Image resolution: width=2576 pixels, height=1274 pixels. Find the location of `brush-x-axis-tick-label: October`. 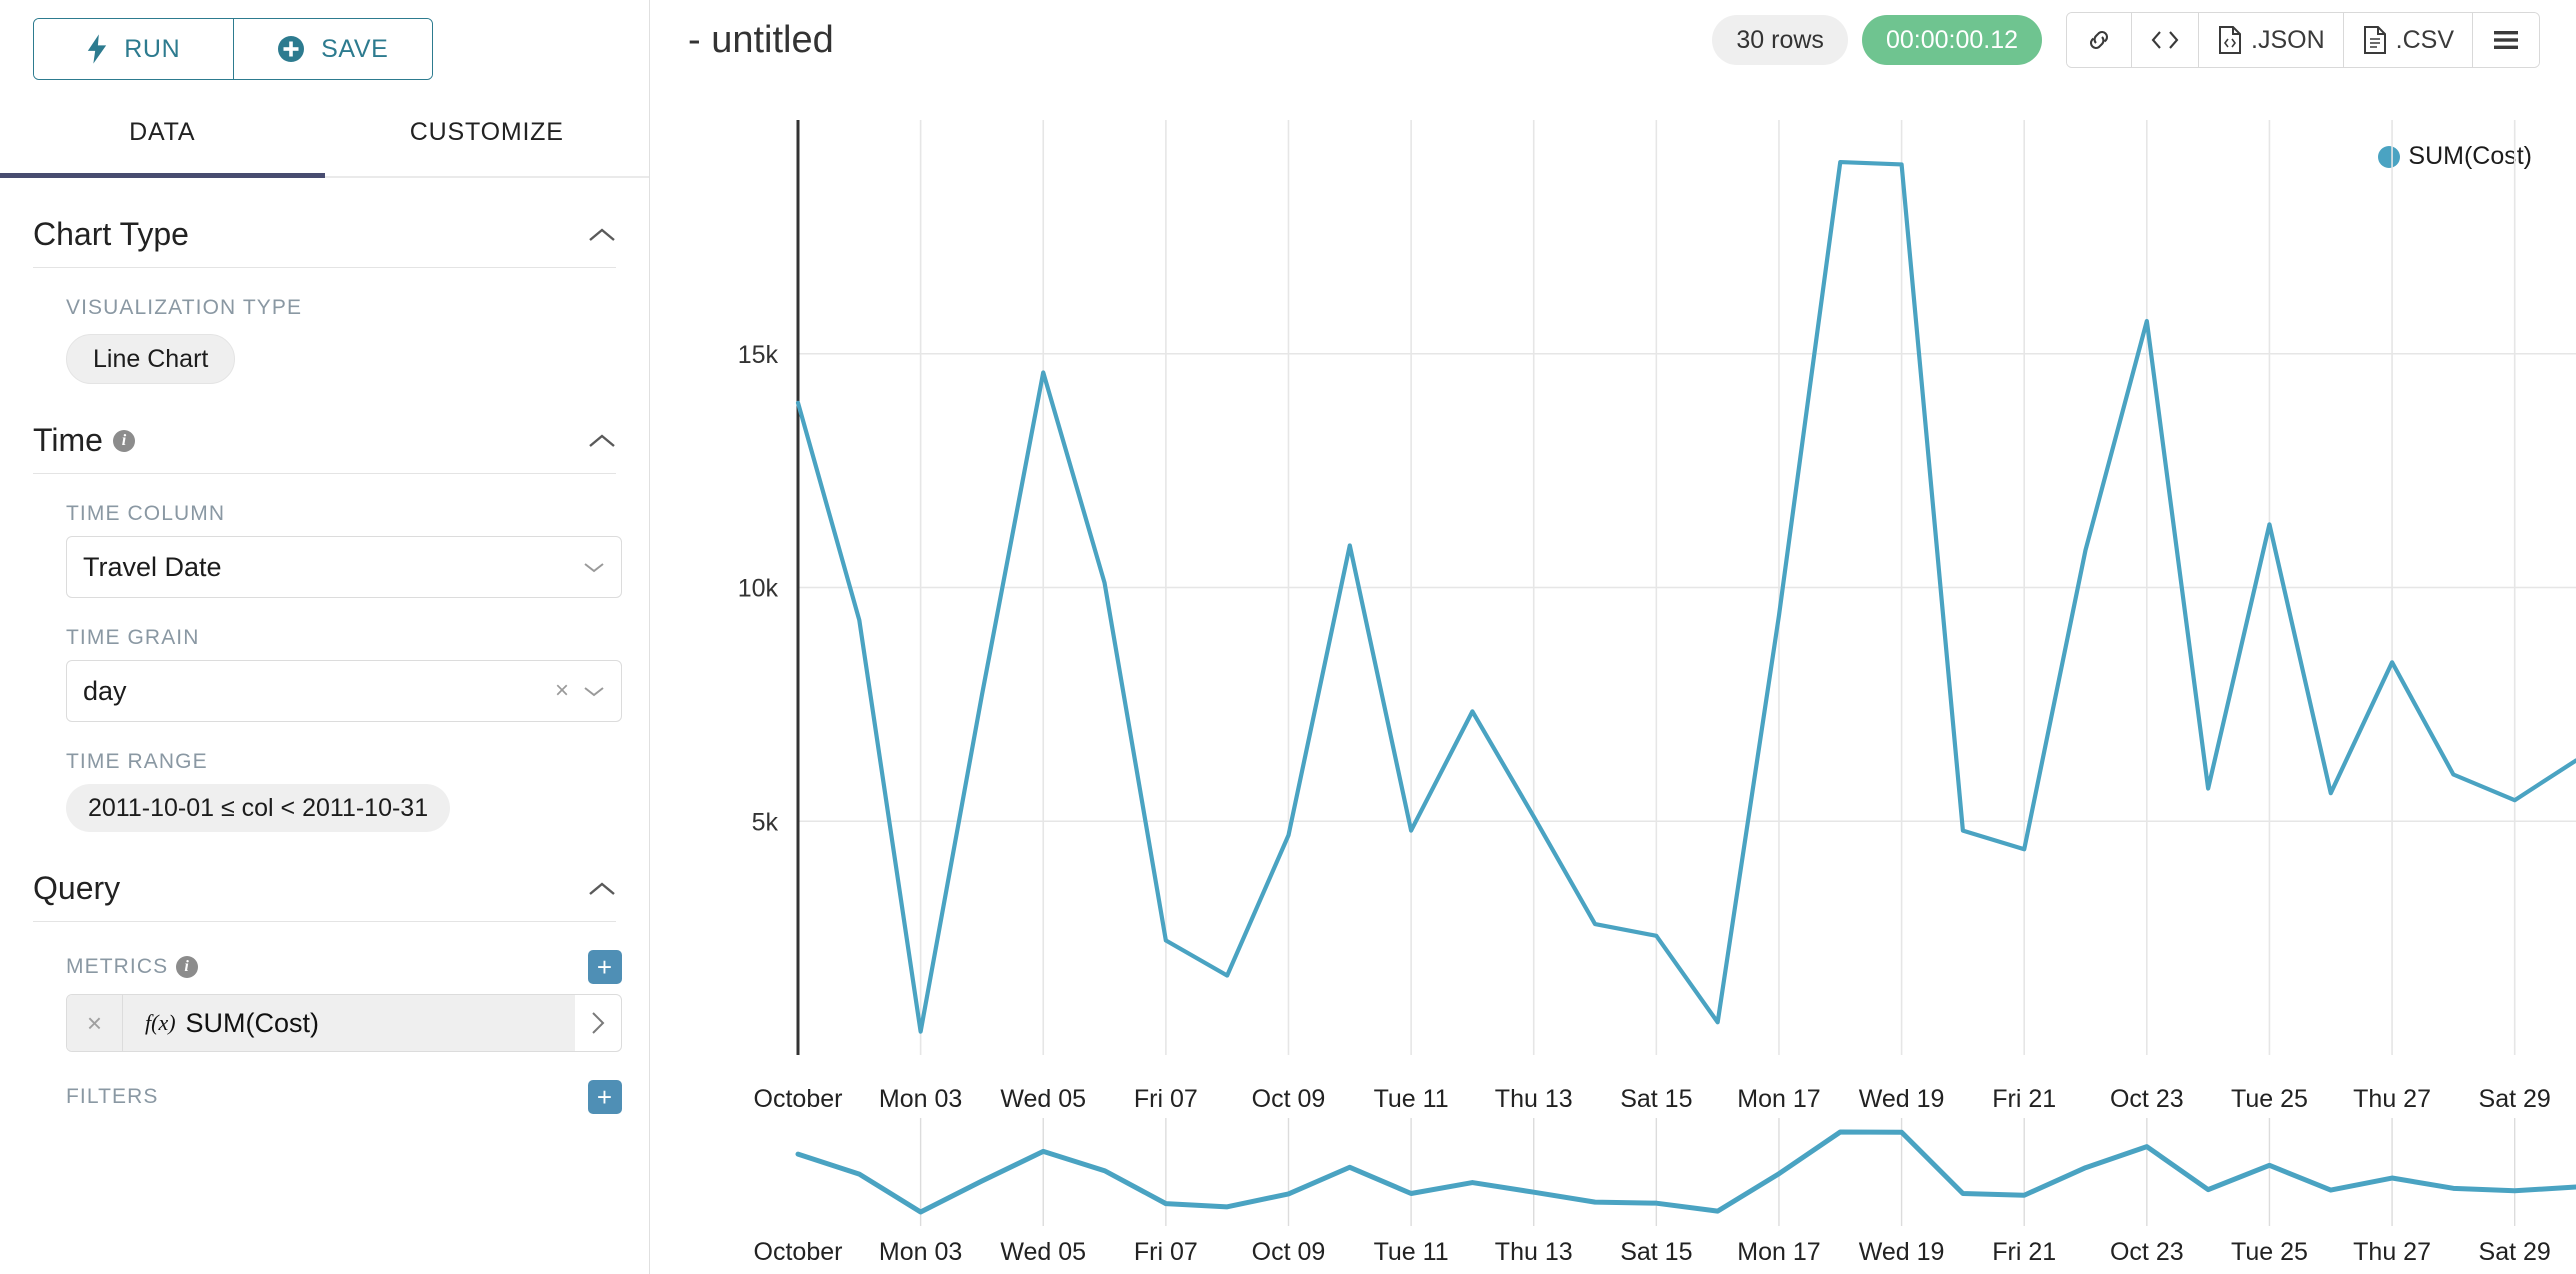

brush-x-axis-tick-label: October is located at coordinates (798, 1252).